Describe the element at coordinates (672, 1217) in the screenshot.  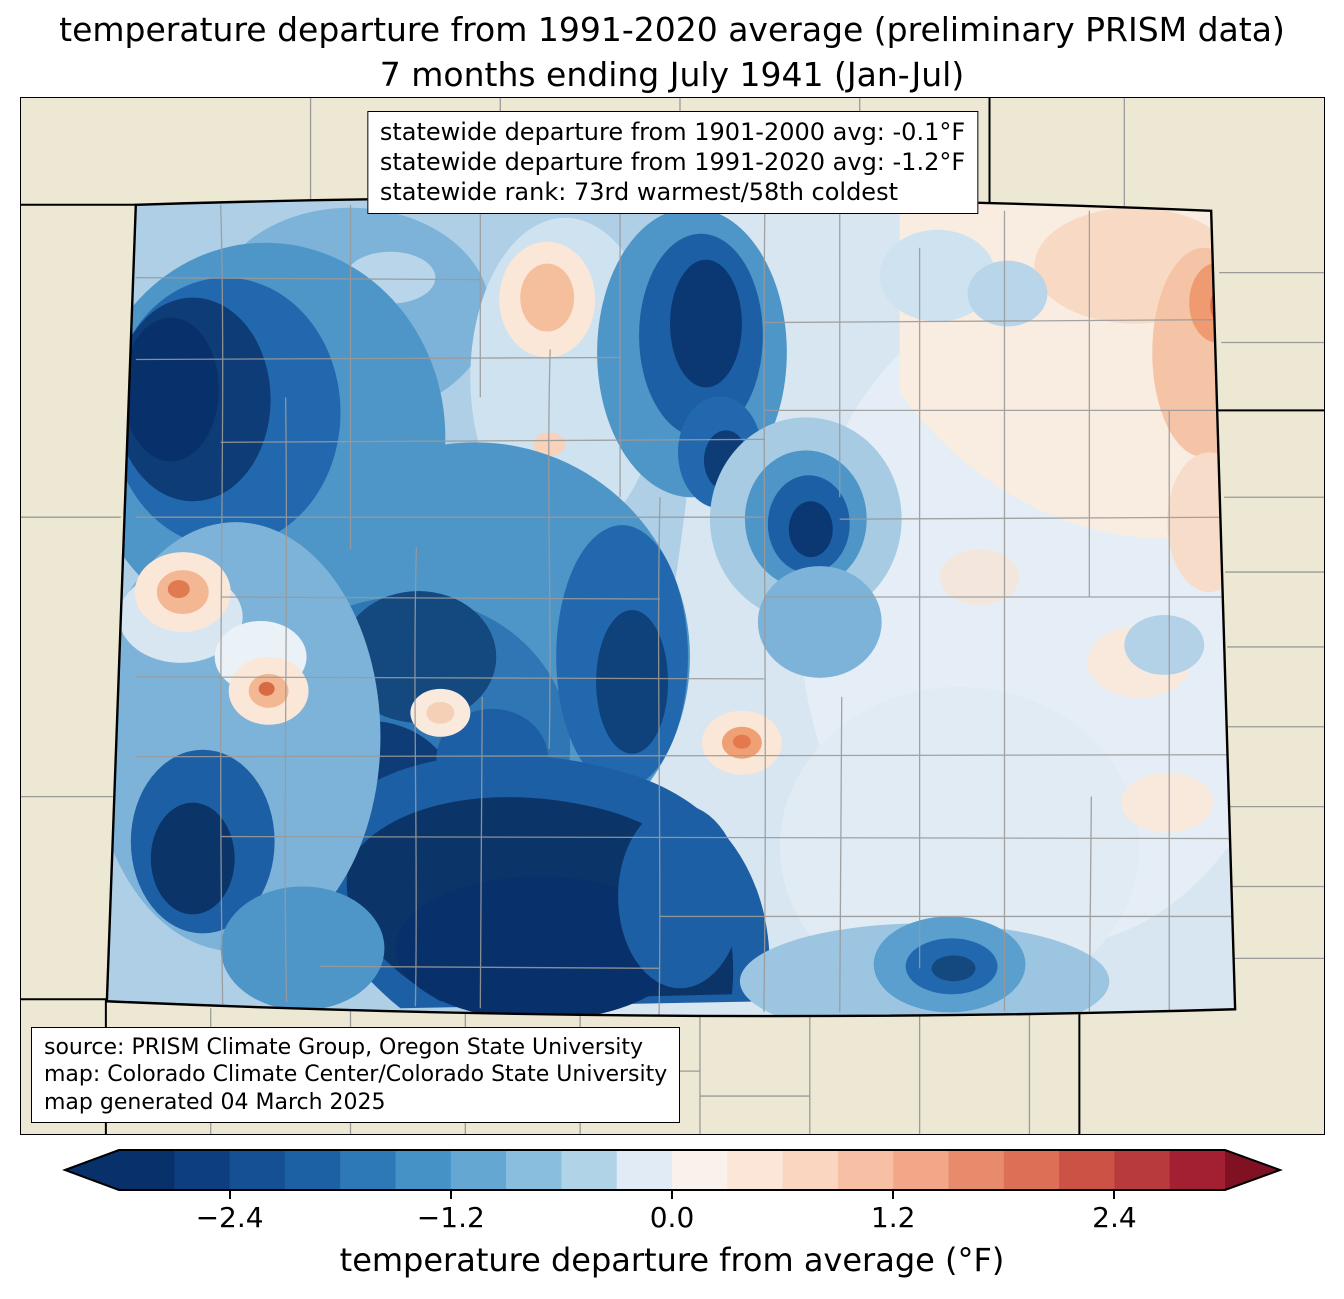
I see `colorbar-tick-label: 0.0` at that location.